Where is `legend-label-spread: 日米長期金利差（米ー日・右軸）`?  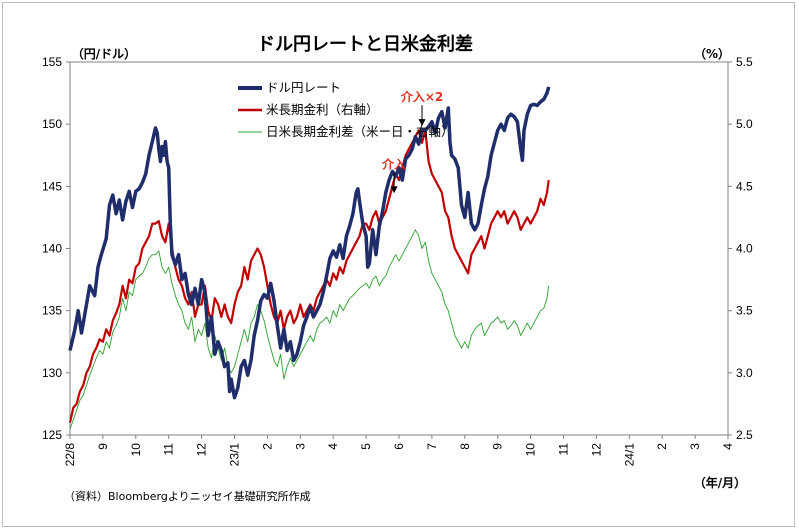 legend-label-spread: 日米長期金利差（米ー日・右軸） is located at coordinates (360, 131).